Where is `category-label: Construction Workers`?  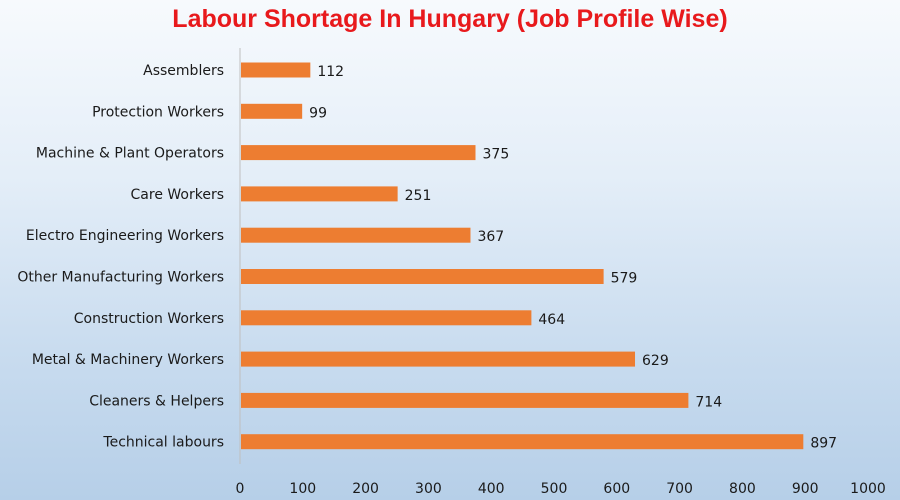
category-label: Construction Workers is located at coordinates (149, 319).